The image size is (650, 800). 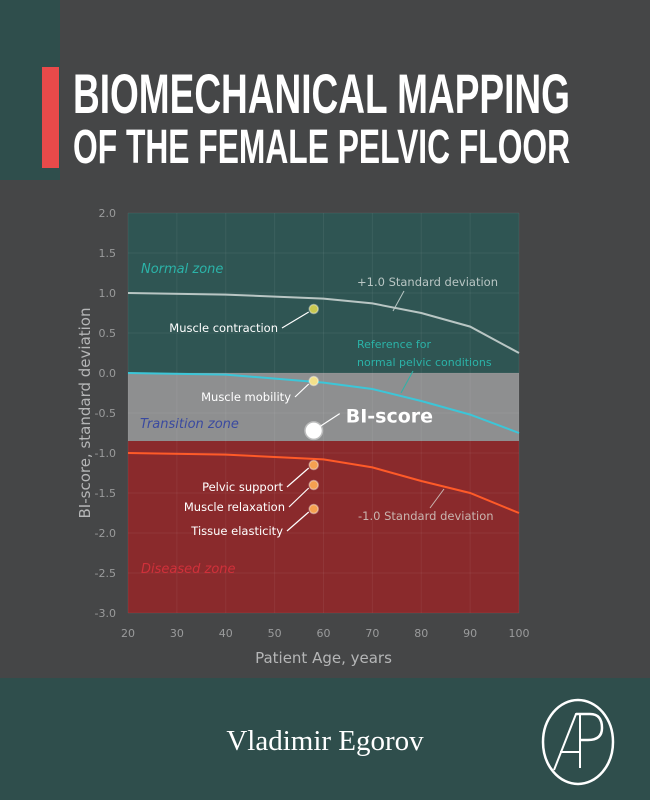 What do you see at coordinates (108, 293) in the screenshot?
I see `y-tick-label: 1.0` at bounding box center [108, 293].